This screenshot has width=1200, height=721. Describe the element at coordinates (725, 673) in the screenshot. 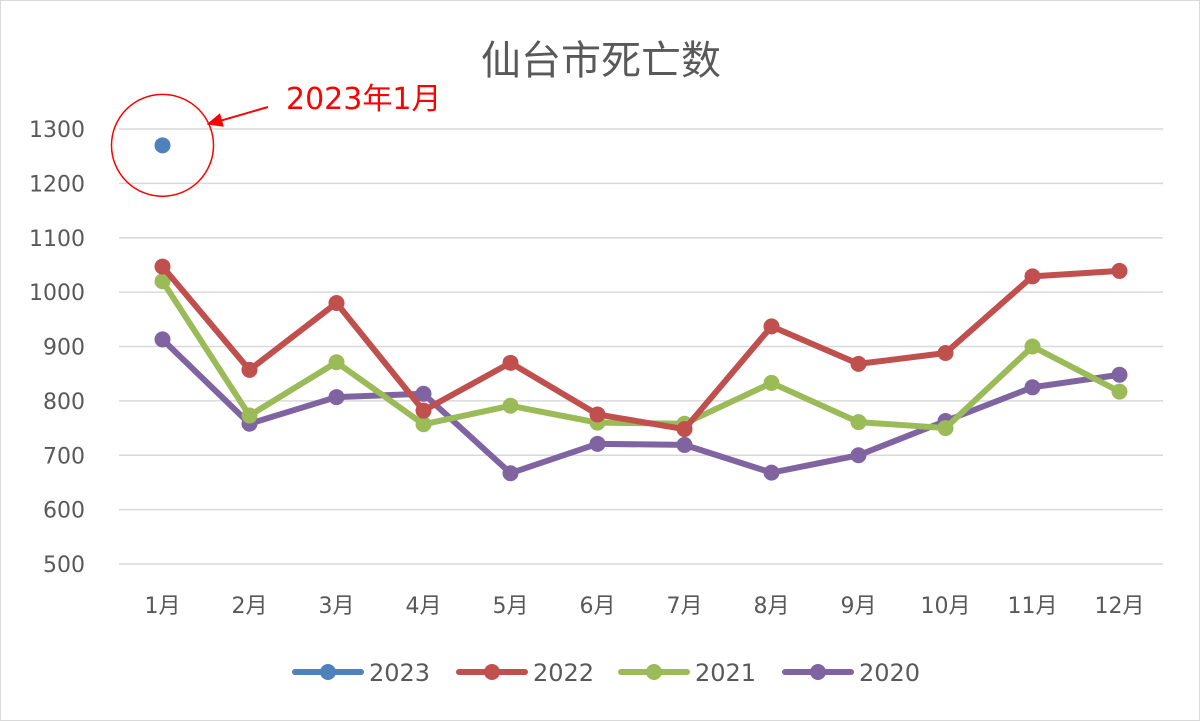

I see `legend-label: 2021` at that location.